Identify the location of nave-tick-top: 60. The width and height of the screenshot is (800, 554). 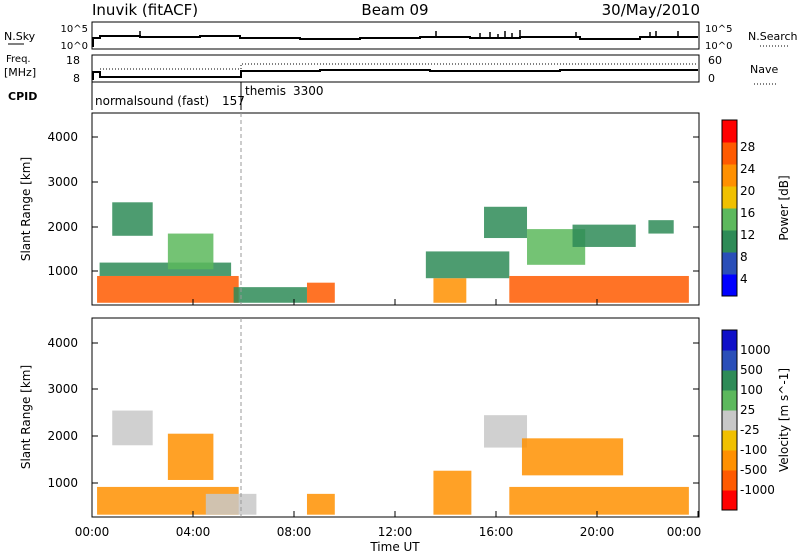
(715, 60).